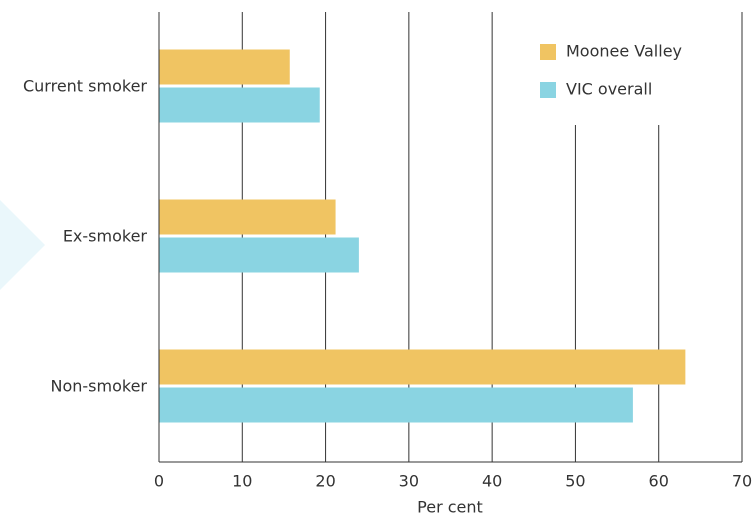  What do you see at coordinates (325, 481) in the screenshot?
I see `x-tick-label: 20` at bounding box center [325, 481].